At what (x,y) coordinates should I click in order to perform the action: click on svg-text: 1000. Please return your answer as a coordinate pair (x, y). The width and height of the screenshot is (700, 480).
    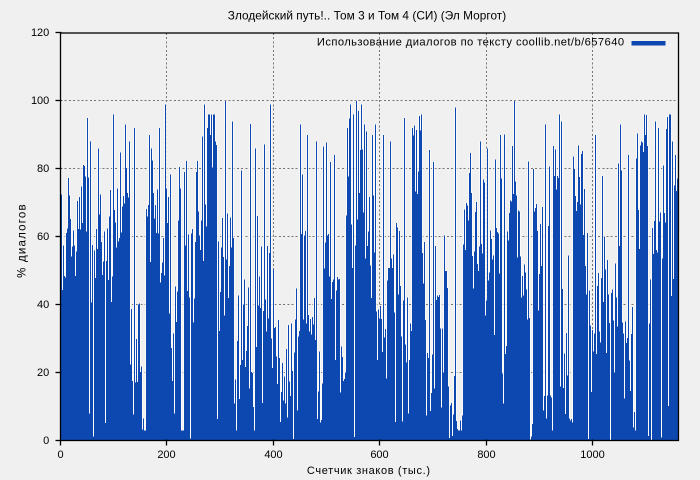
    Looking at the image, I should click on (592, 455).